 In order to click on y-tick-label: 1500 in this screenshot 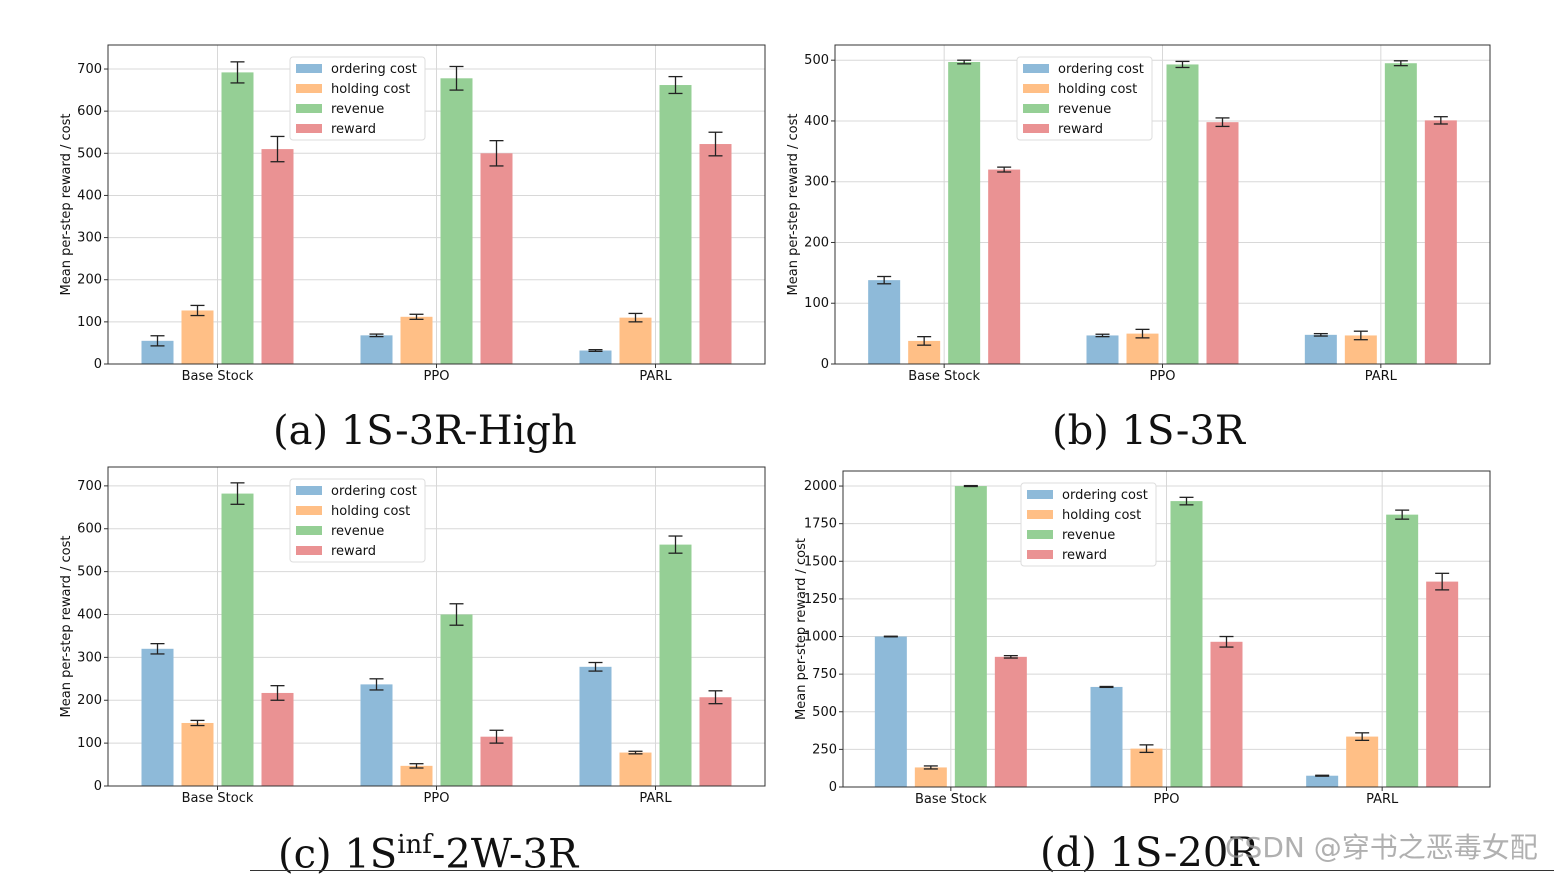, I will do `click(820, 561)`.